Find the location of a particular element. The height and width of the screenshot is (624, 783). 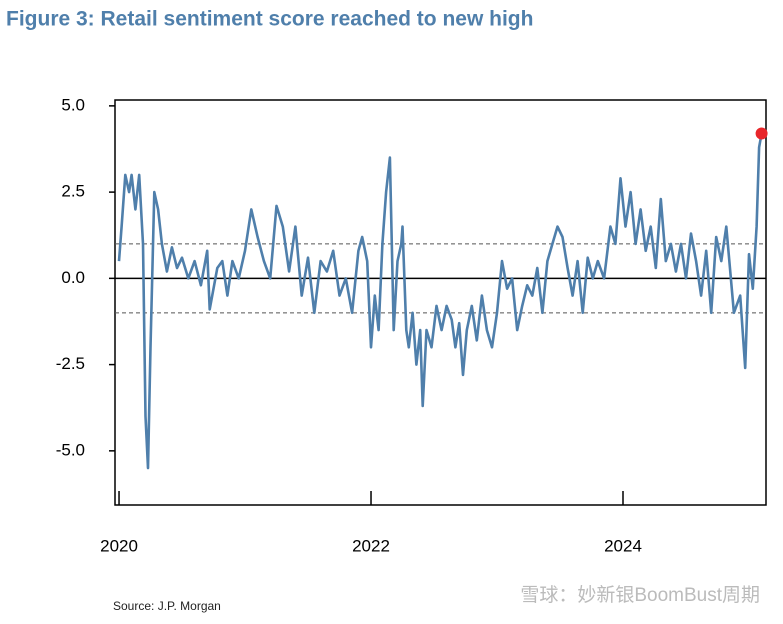

source: Source: J.P. Morgan is located at coordinates (167, 606).